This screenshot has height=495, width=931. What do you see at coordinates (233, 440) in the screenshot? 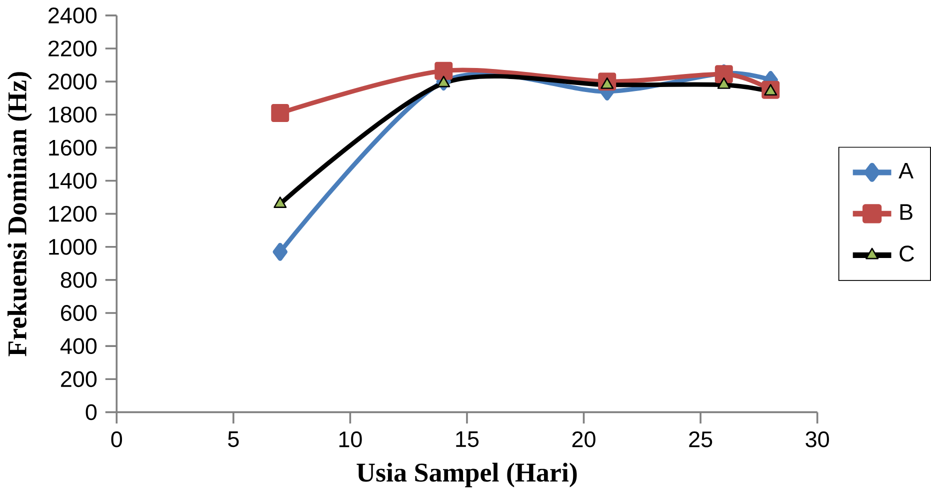
I see `x-tick-label: 5` at bounding box center [233, 440].